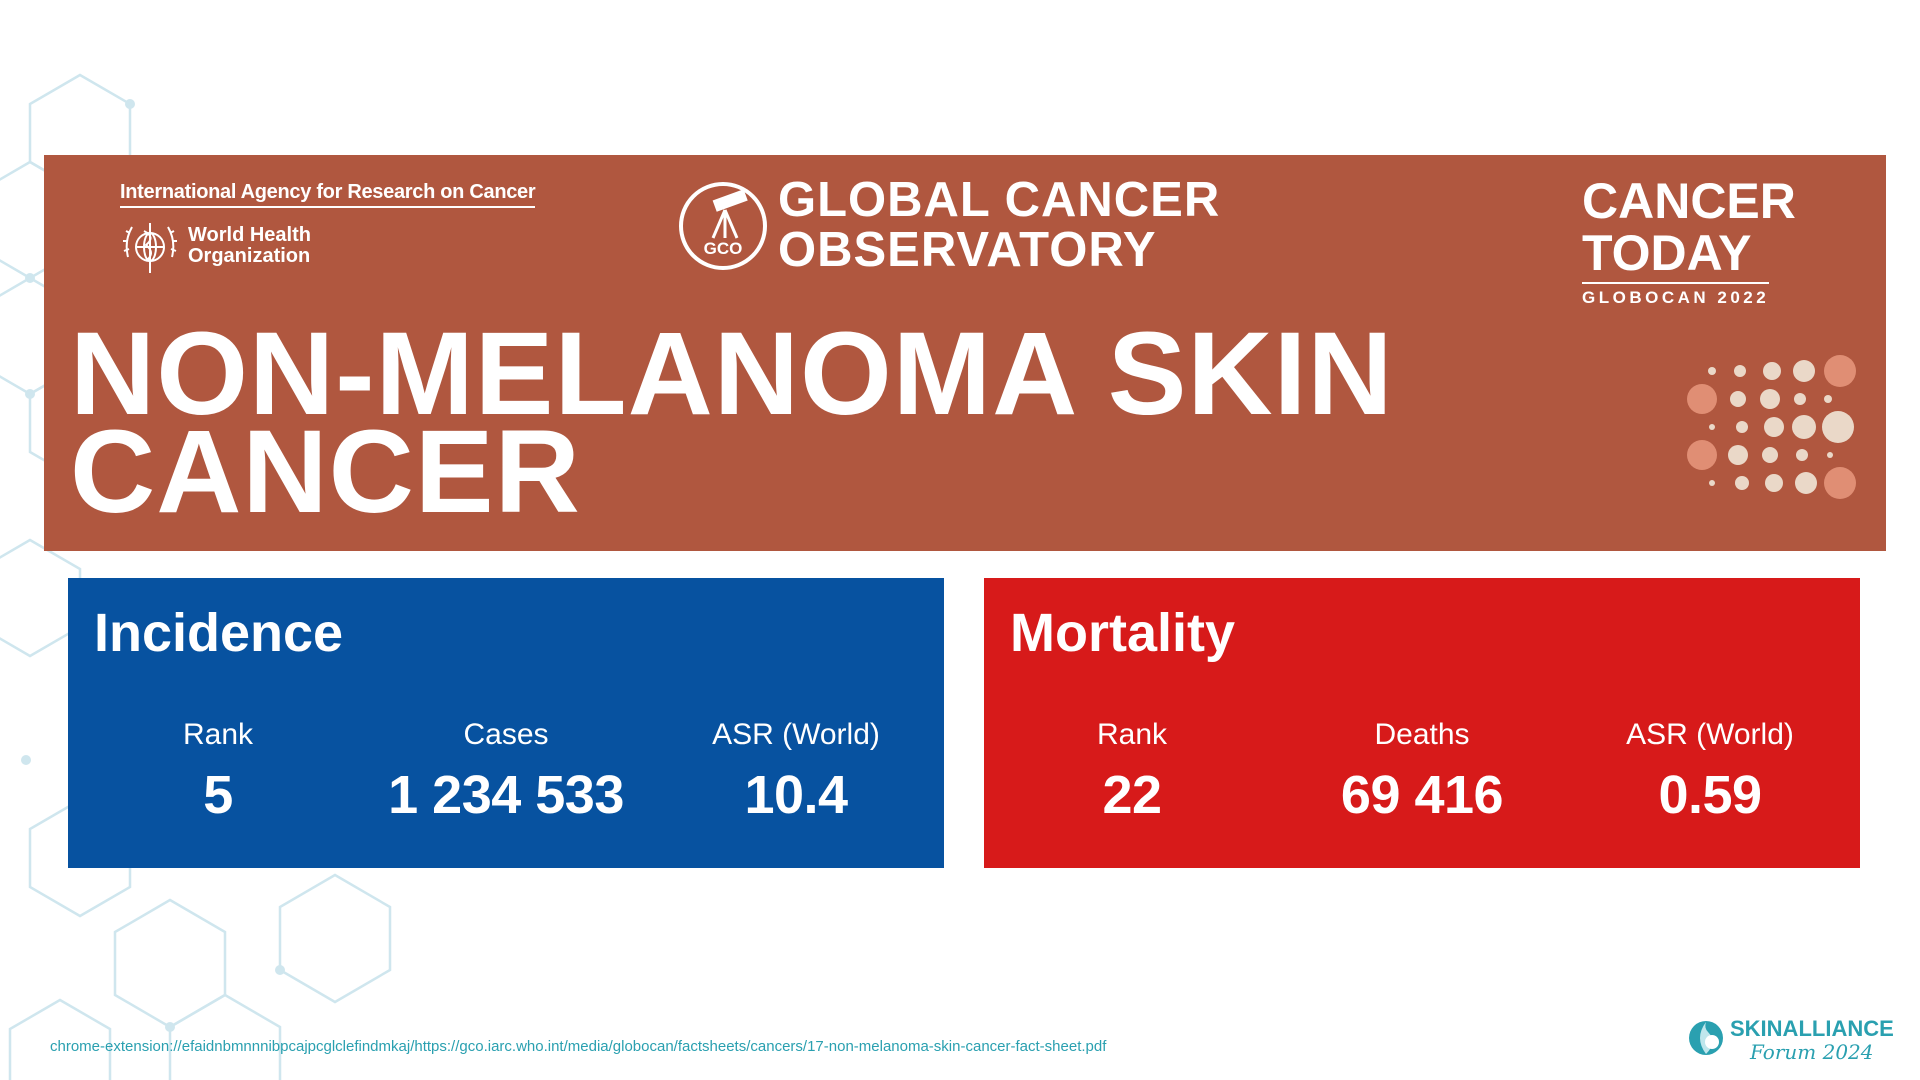 This screenshot has height=1080, width=1920. Describe the element at coordinates (506, 734) in the screenshot. I see `stat-label: Cases` at that location.